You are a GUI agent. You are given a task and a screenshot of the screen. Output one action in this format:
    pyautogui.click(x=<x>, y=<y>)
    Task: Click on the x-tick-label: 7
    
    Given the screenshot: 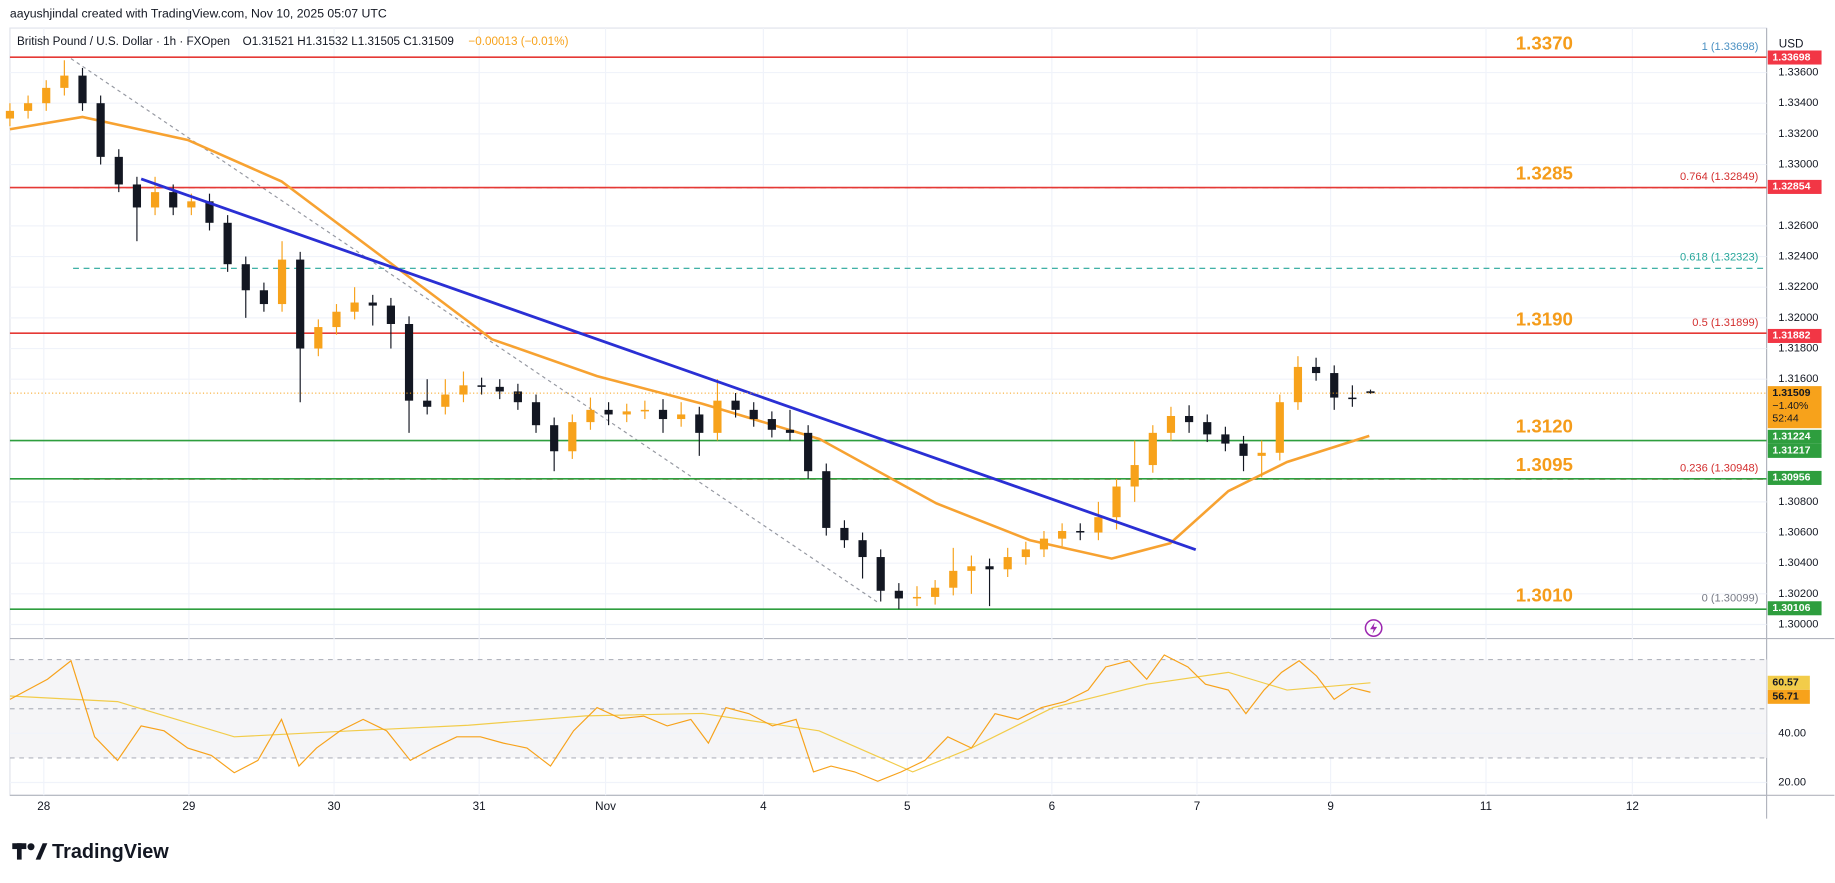 What is the action you would take?
    pyautogui.click(x=1197, y=806)
    